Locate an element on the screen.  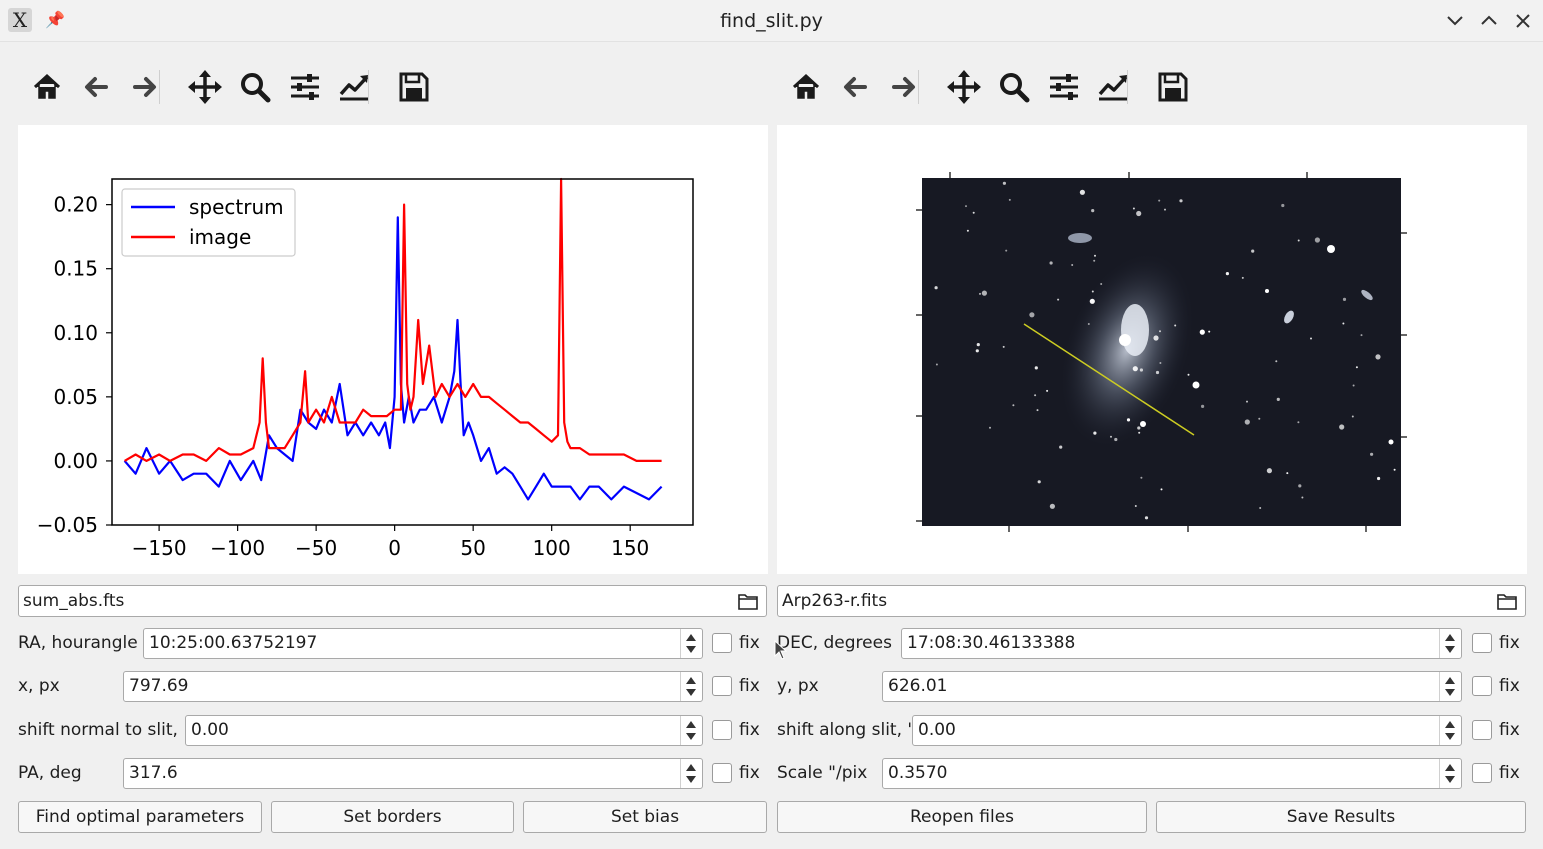
y-fix-checkbox is located at coordinates (1482, 686).